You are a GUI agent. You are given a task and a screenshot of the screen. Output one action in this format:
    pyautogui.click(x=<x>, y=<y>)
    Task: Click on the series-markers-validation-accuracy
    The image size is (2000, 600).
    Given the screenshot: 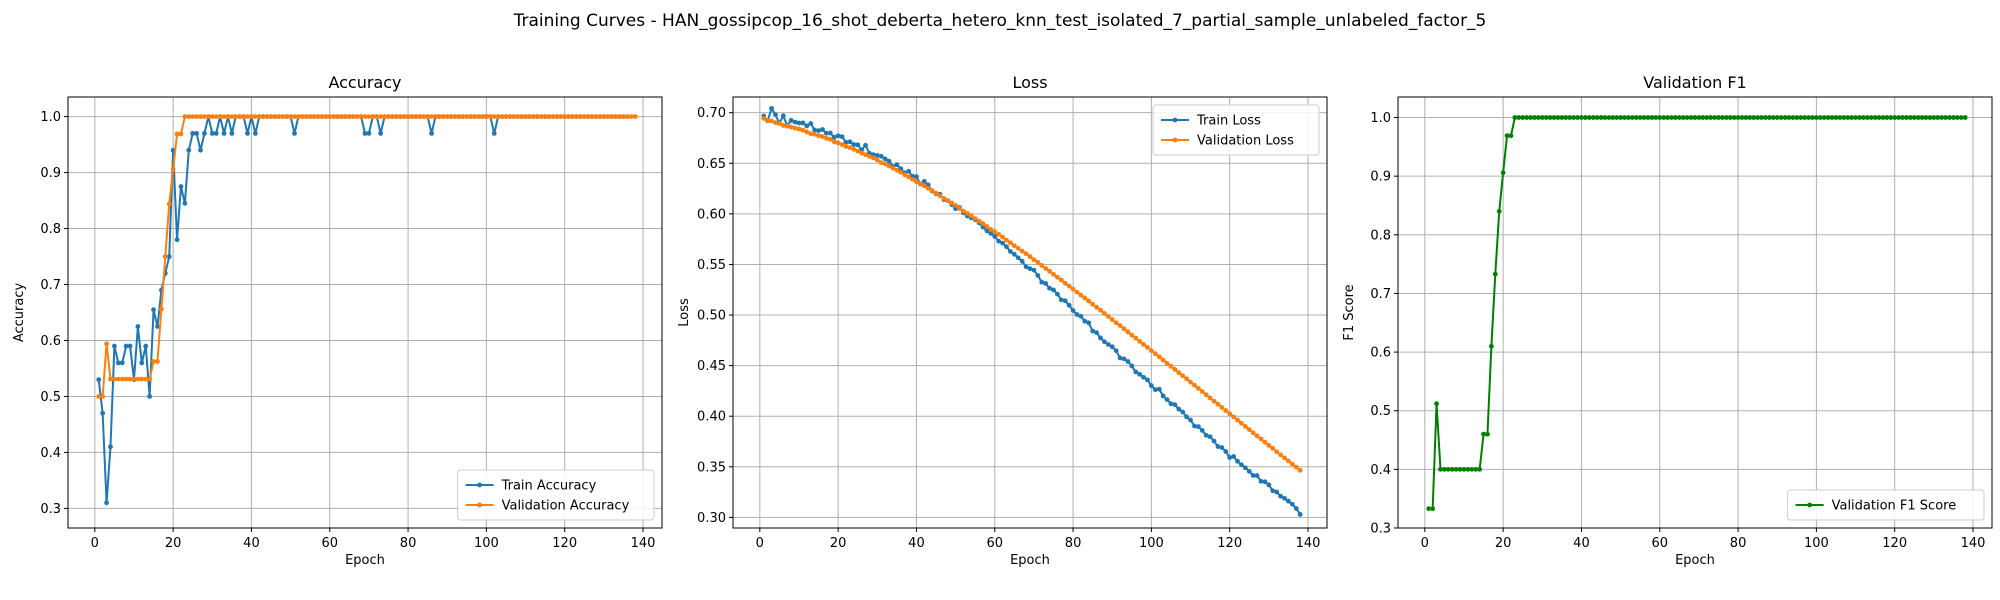 What is the action you would take?
    pyautogui.click(x=367, y=256)
    